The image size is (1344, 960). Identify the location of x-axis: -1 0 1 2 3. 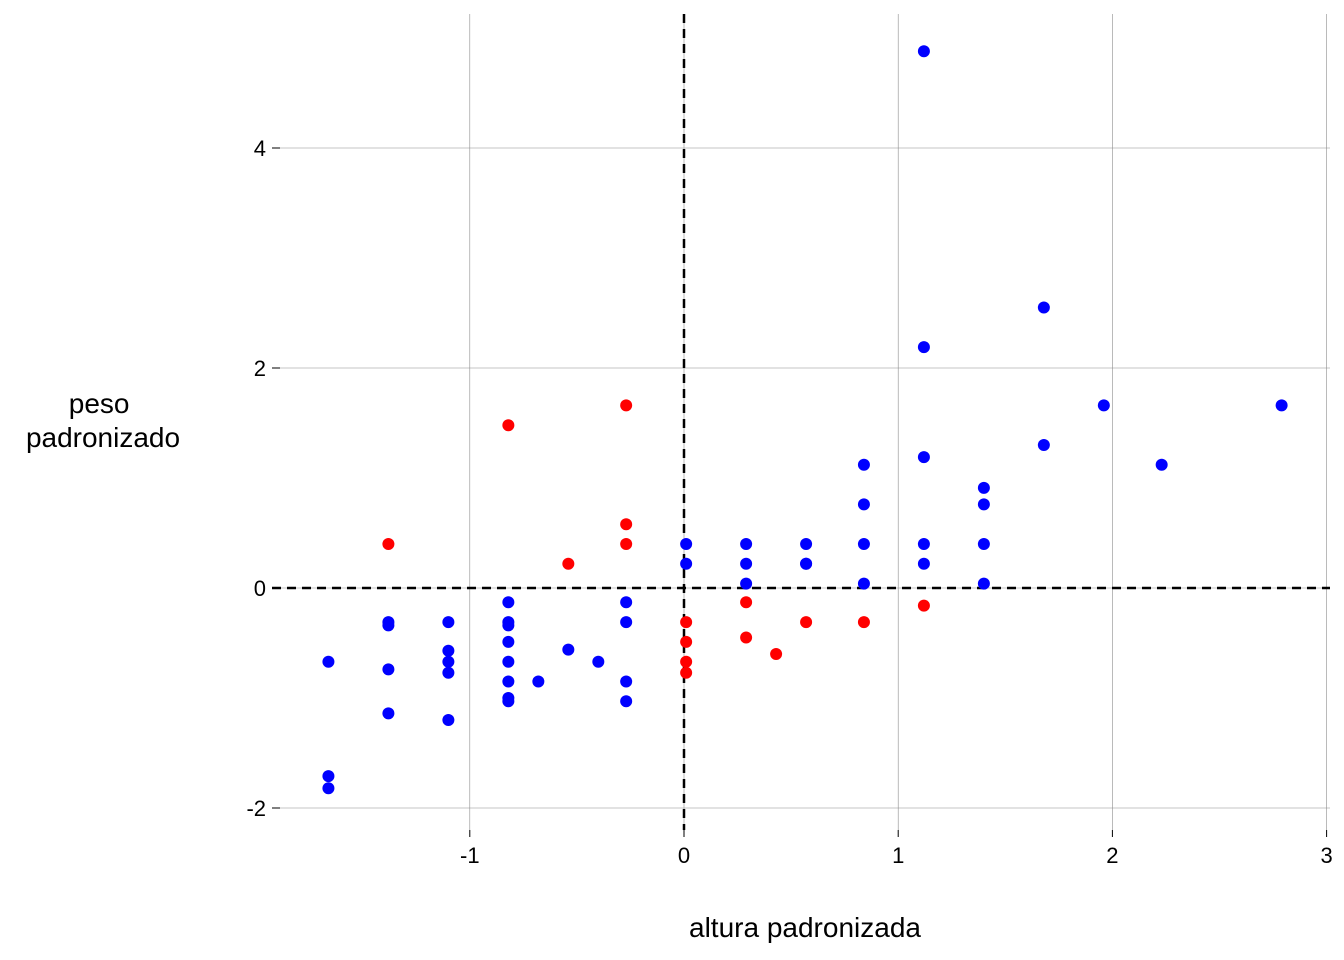
(896, 849).